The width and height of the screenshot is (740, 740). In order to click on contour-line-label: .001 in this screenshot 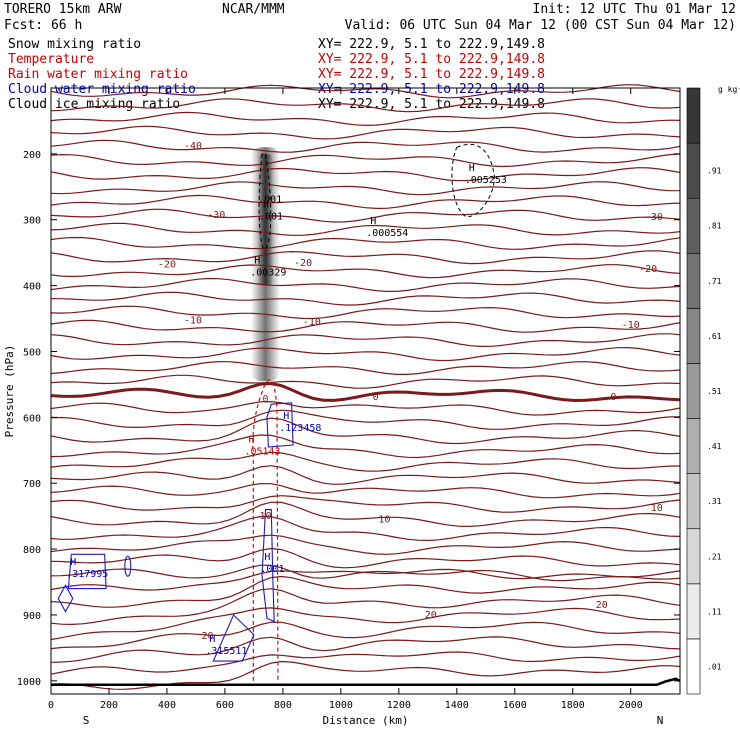, I will do `click(270, 199)`.